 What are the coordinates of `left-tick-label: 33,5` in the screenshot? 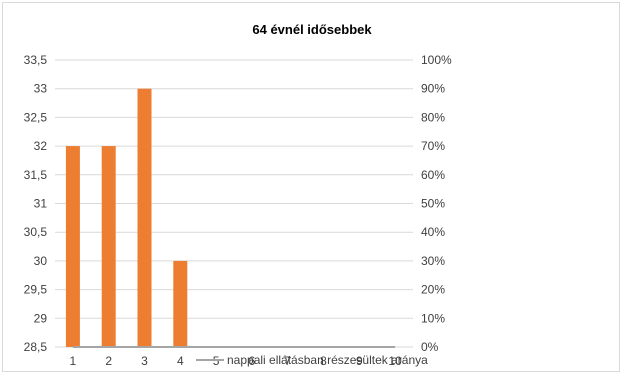 It's located at (36, 60).